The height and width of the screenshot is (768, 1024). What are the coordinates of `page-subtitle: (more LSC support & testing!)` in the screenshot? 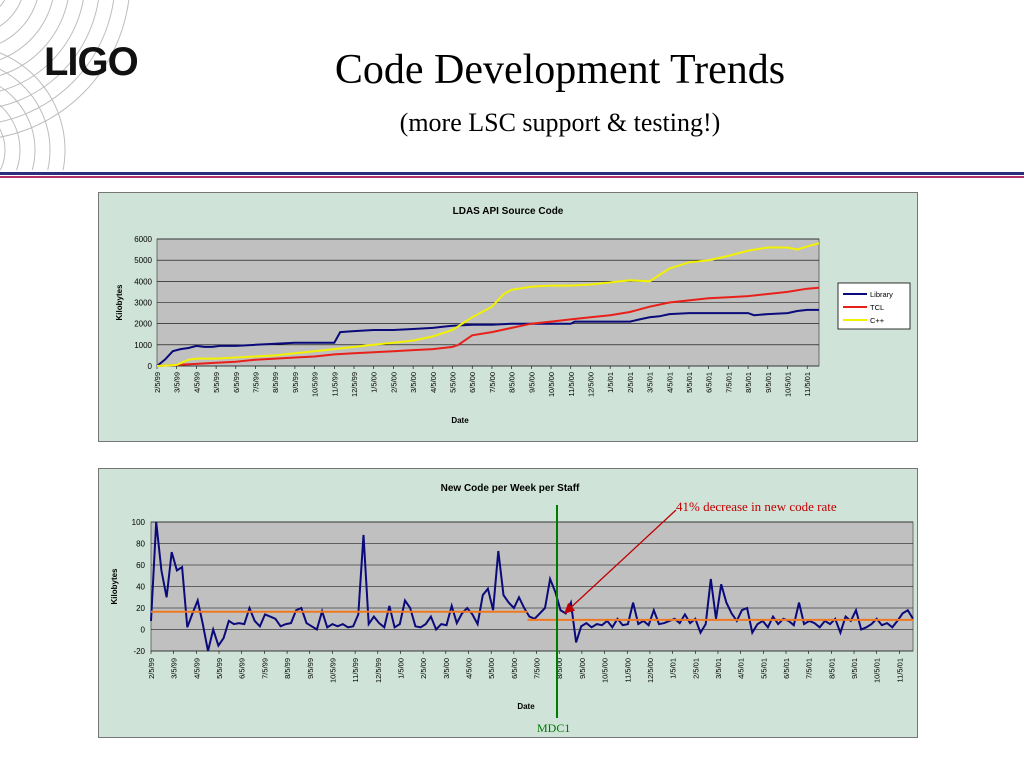 It's located at (560, 122).